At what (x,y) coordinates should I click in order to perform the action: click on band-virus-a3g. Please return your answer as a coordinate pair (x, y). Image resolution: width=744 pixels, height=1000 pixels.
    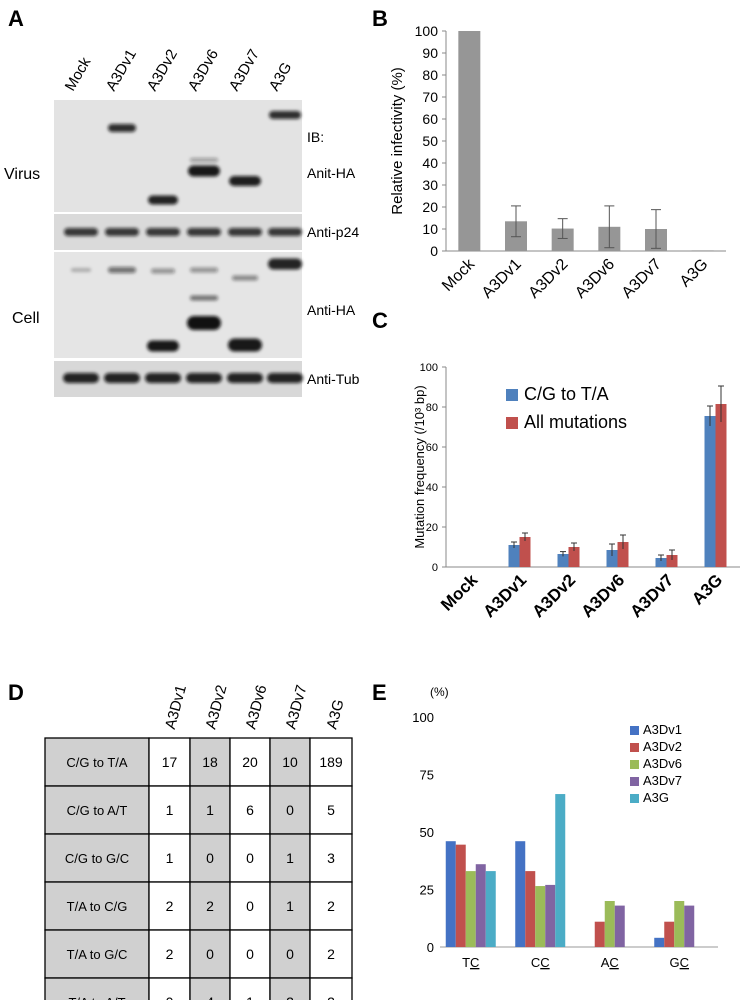
    Looking at the image, I should click on (285, 115).